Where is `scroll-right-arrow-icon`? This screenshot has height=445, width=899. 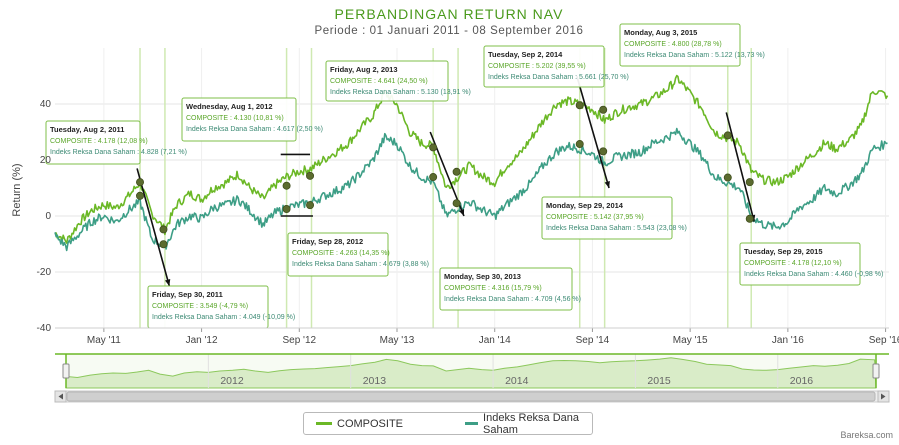 scroll-right-arrow-icon is located at coordinates (883, 396).